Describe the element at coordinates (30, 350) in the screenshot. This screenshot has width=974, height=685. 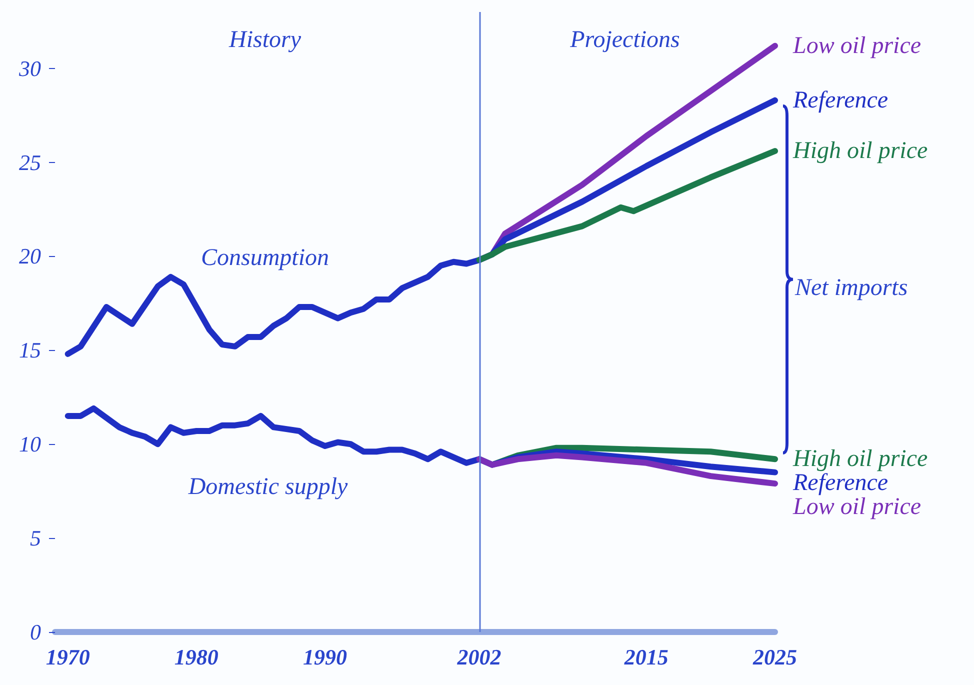
I see `y-tick-label: 15` at that location.